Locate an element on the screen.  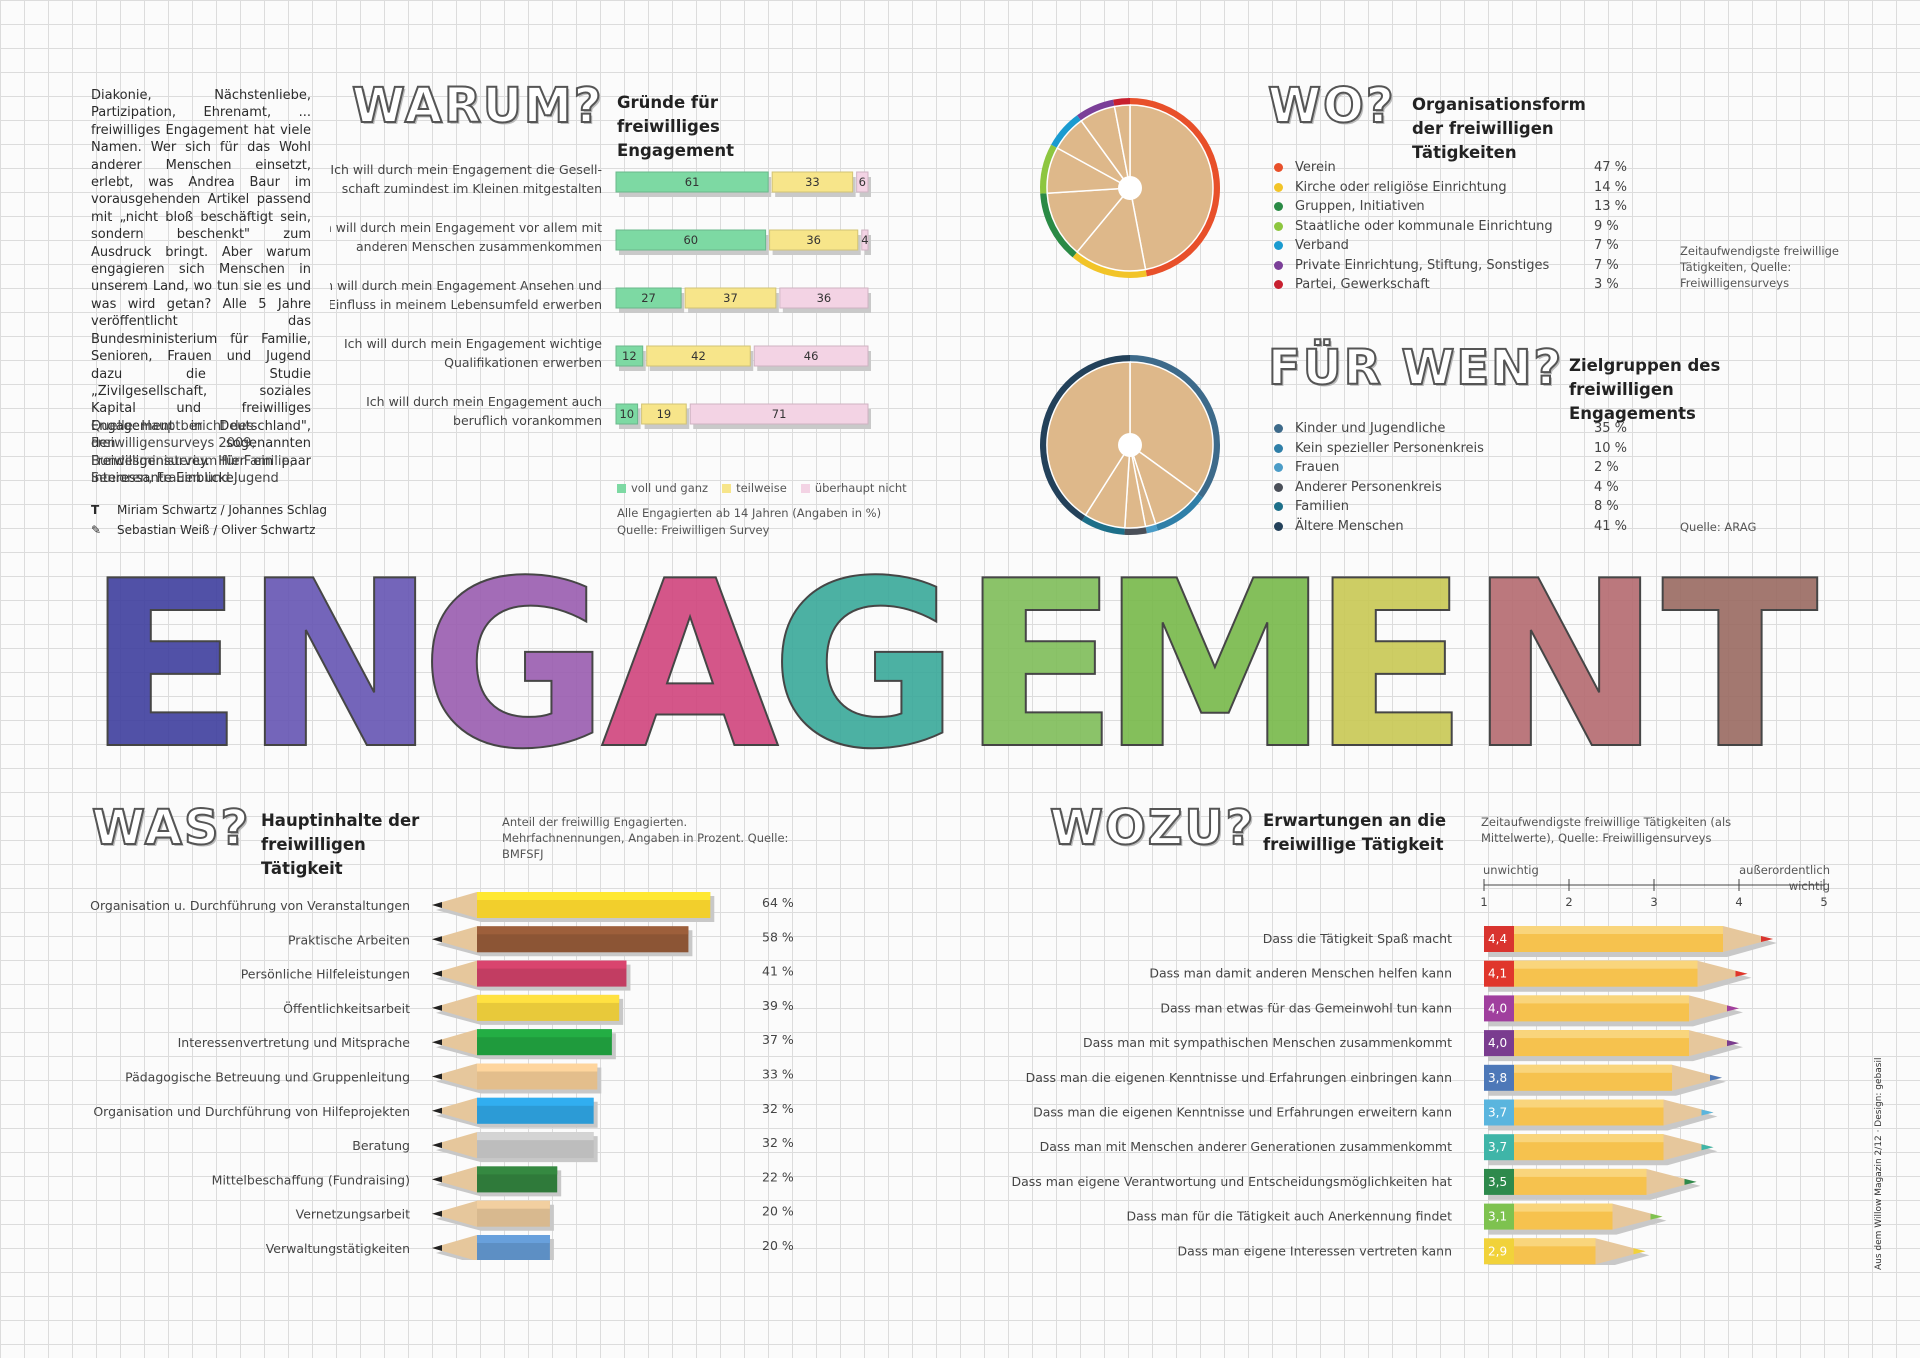
pencil-icon: ✎ is located at coordinates (96, 530).